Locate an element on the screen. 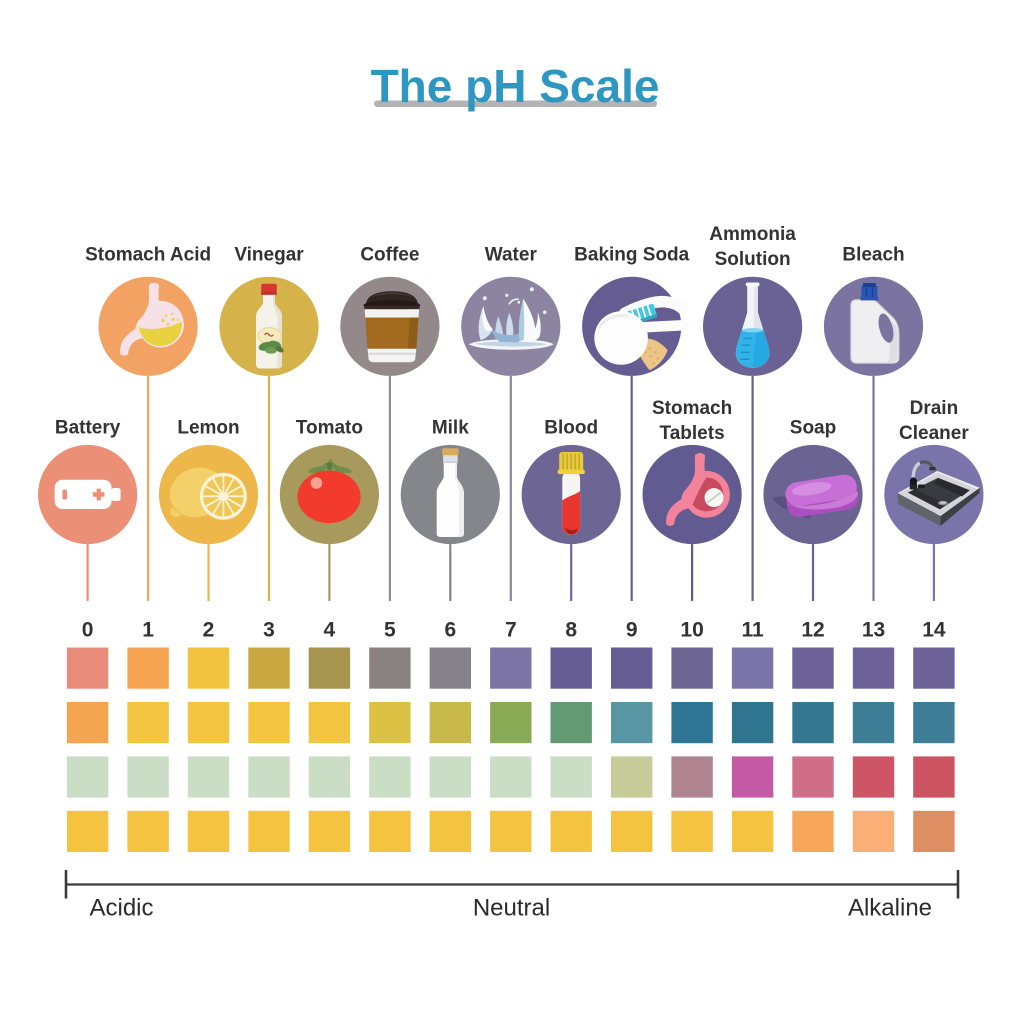 The width and height of the screenshot is (1024, 1029). svg-text: Bleach is located at coordinates (873, 255).